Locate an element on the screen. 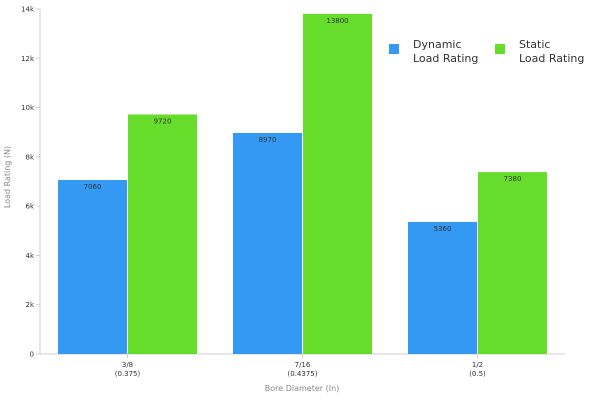 Image resolution: width=600 pixels, height=400 pixels. y-tick-label: 2k is located at coordinates (29, 305).